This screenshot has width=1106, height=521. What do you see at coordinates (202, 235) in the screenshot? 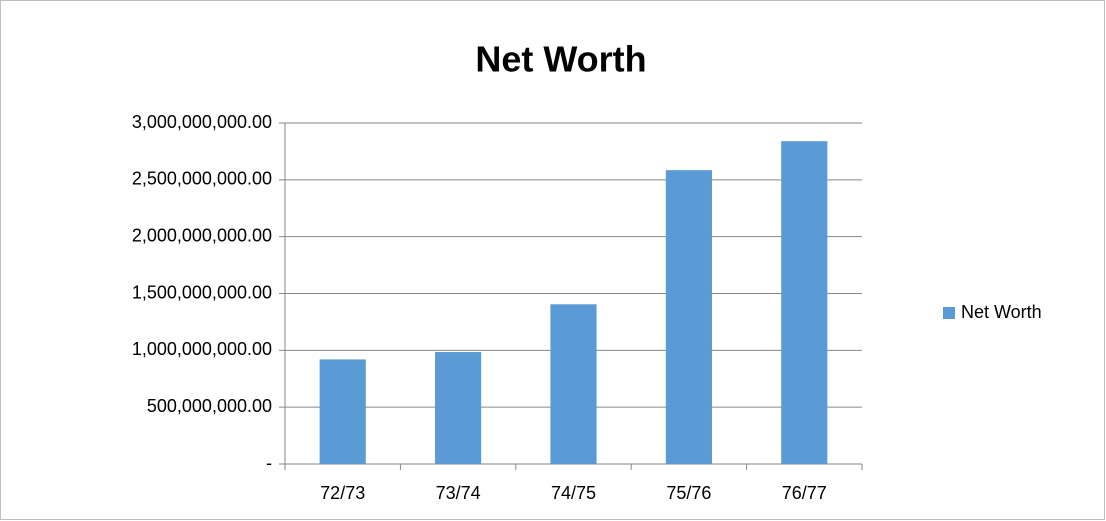
I see `y-tick-label: 2,000,000,000.00` at bounding box center [202, 235].